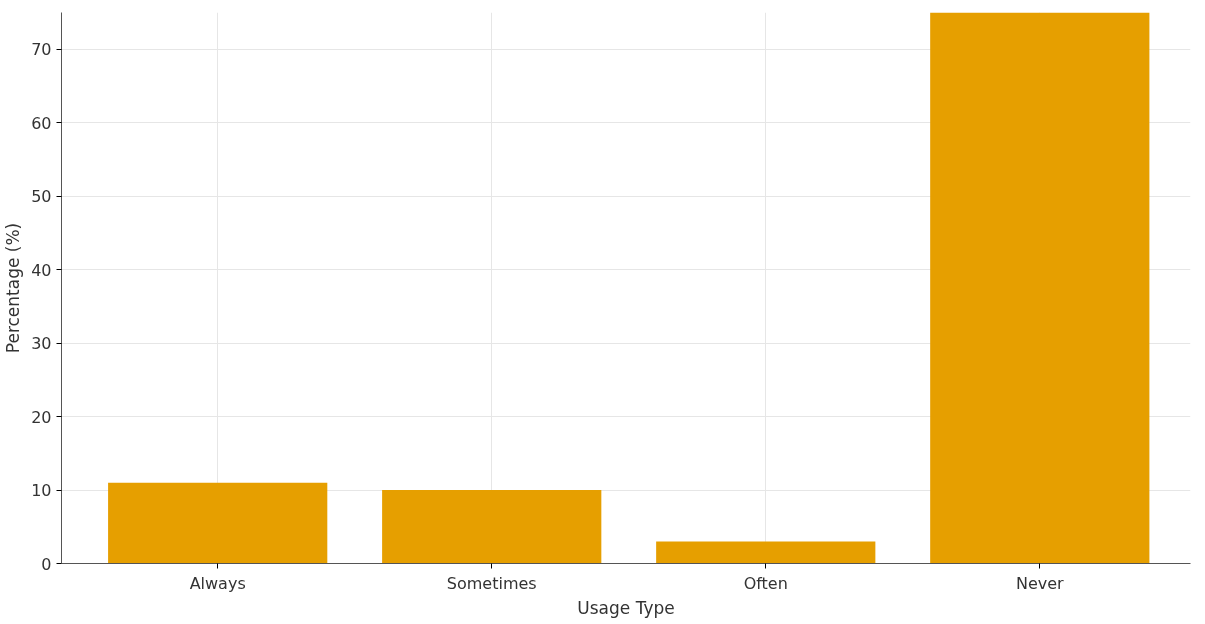 The height and width of the screenshot is (624, 1205). Describe the element at coordinates (41, 491) in the screenshot. I see `y-tick-label: 10` at that location.